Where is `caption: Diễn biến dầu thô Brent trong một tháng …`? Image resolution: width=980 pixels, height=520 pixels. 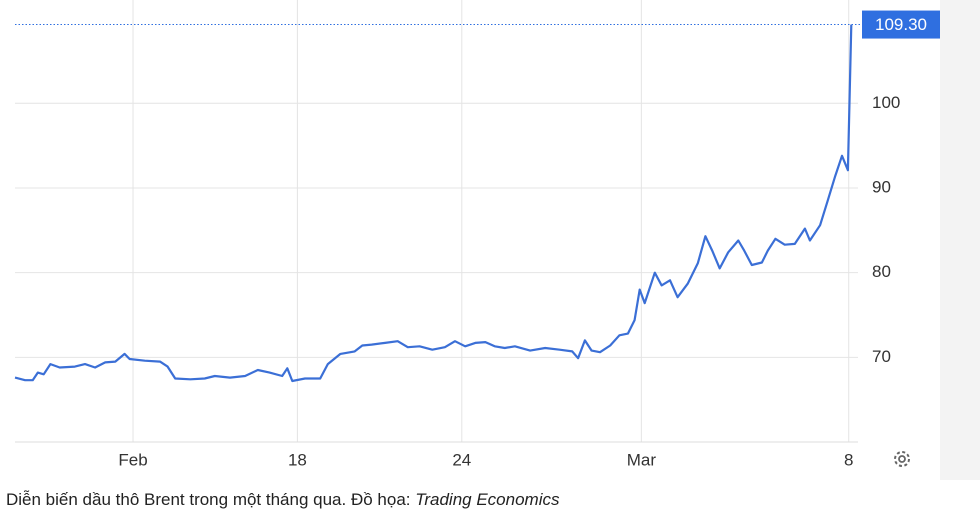
caption: Diễn biến dầu thô Brent trong một tháng … is located at coordinates (282, 500).